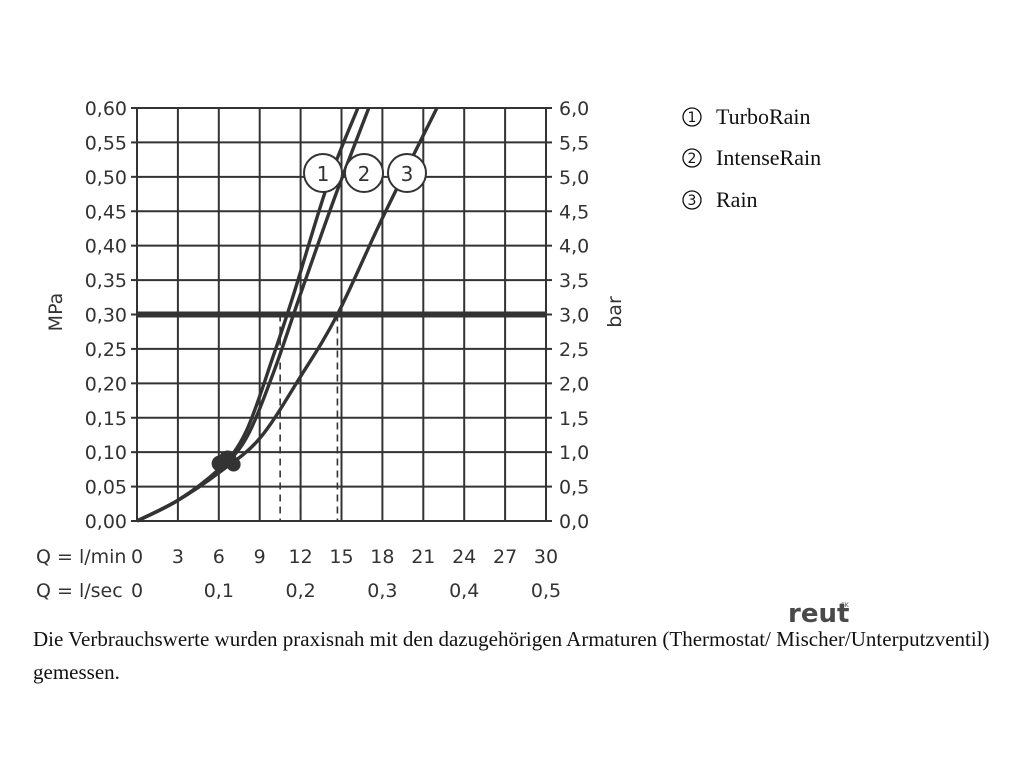  What do you see at coordinates (219, 557) in the screenshot?
I see `x-tick-label-primary: 6` at bounding box center [219, 557].